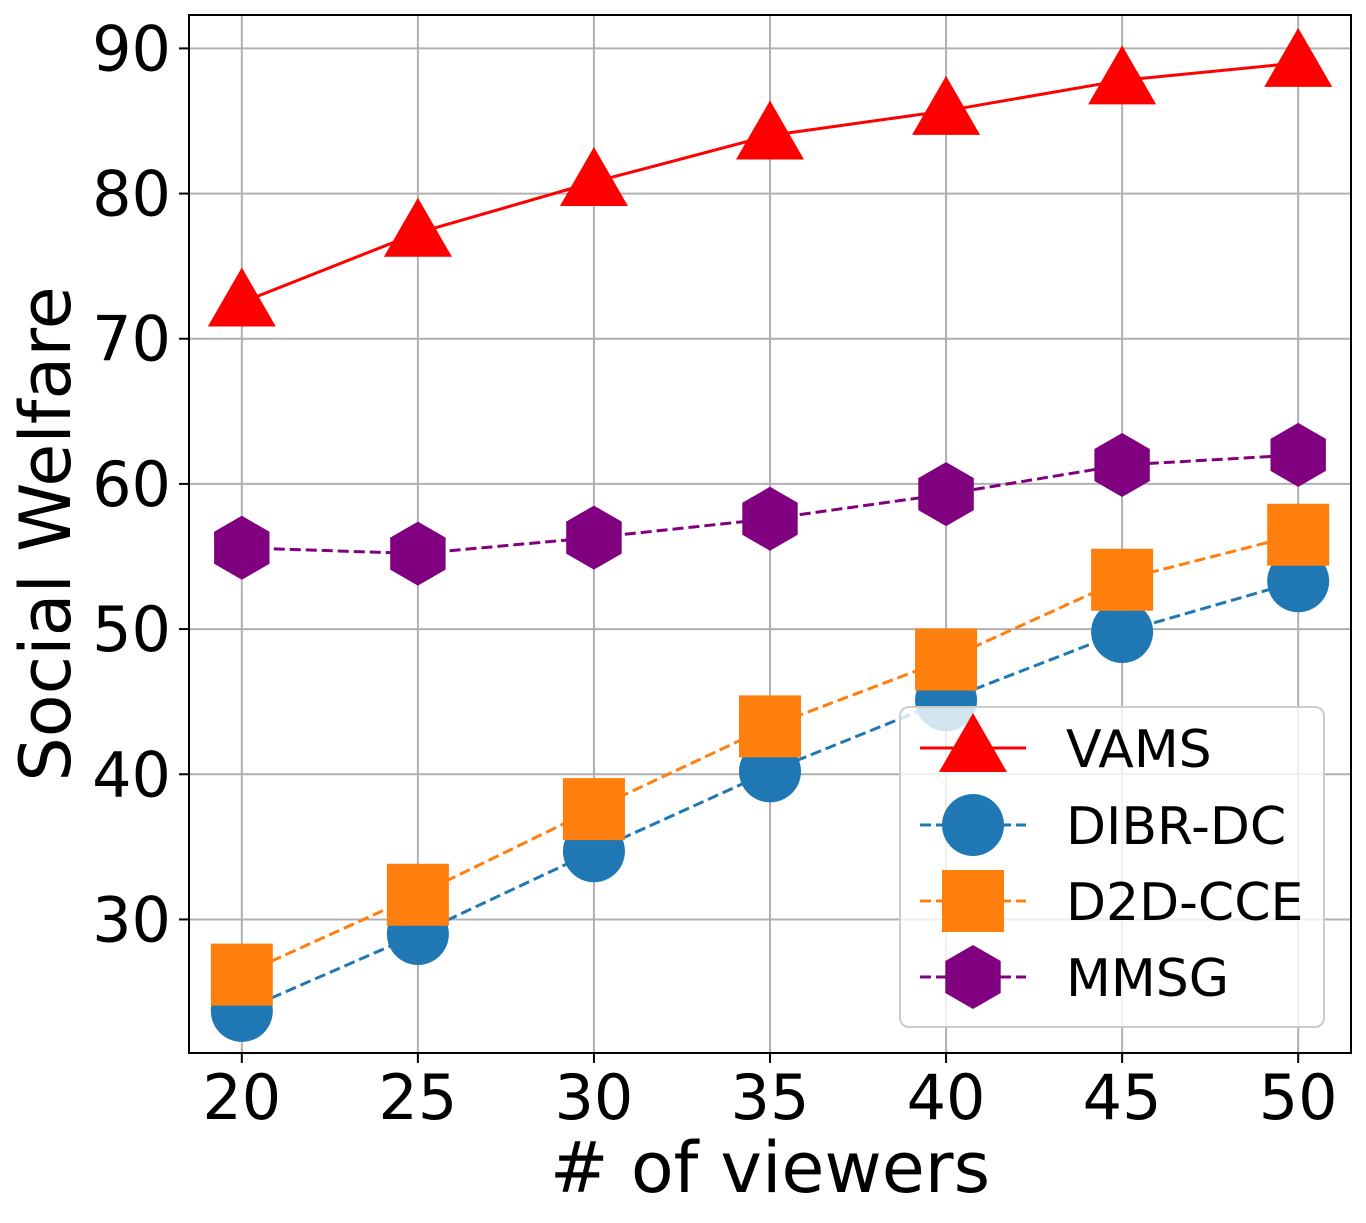 This screenshot has width=1366, height=1223. I want to click on y-tick-label: 60, so click(131, 484).